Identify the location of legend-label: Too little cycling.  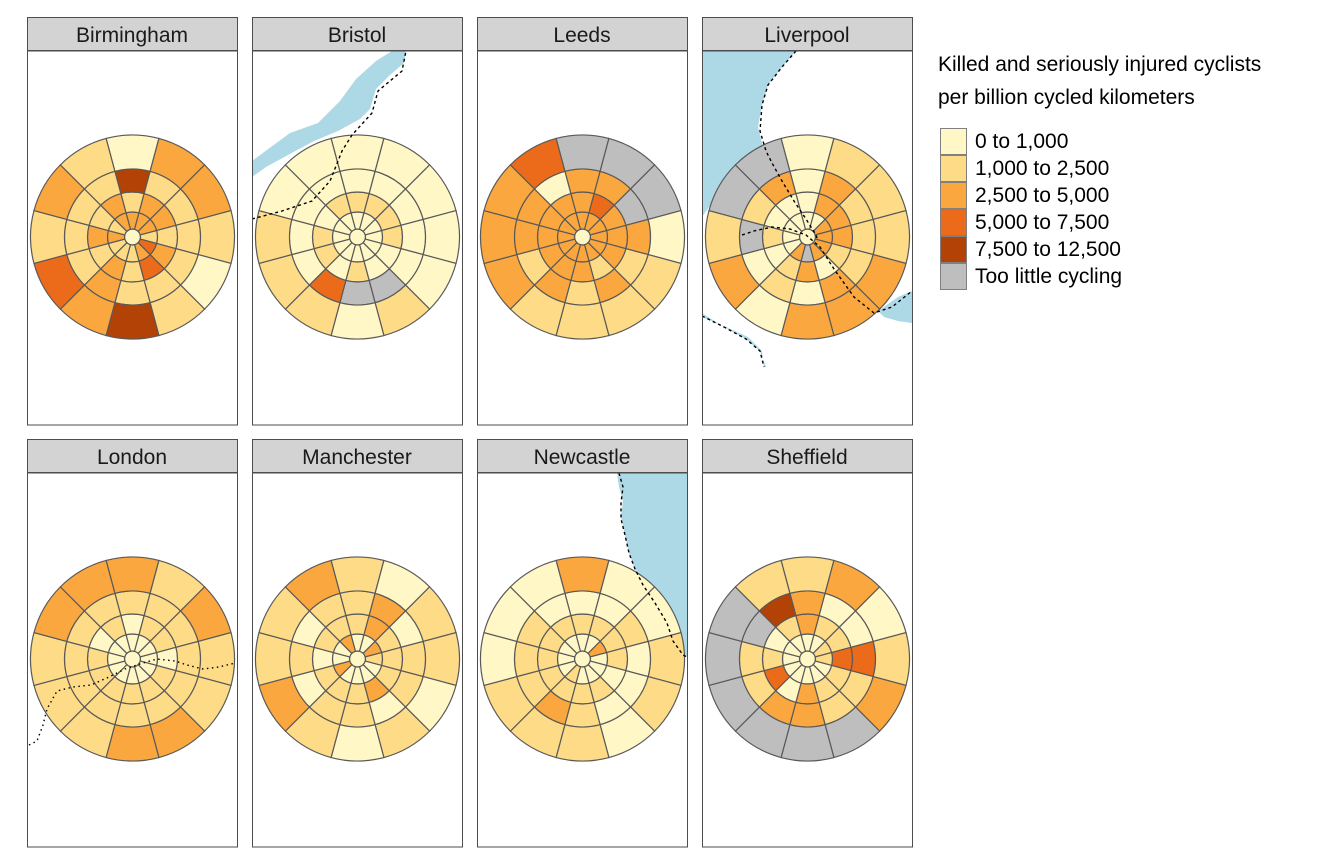
(1049, 276).